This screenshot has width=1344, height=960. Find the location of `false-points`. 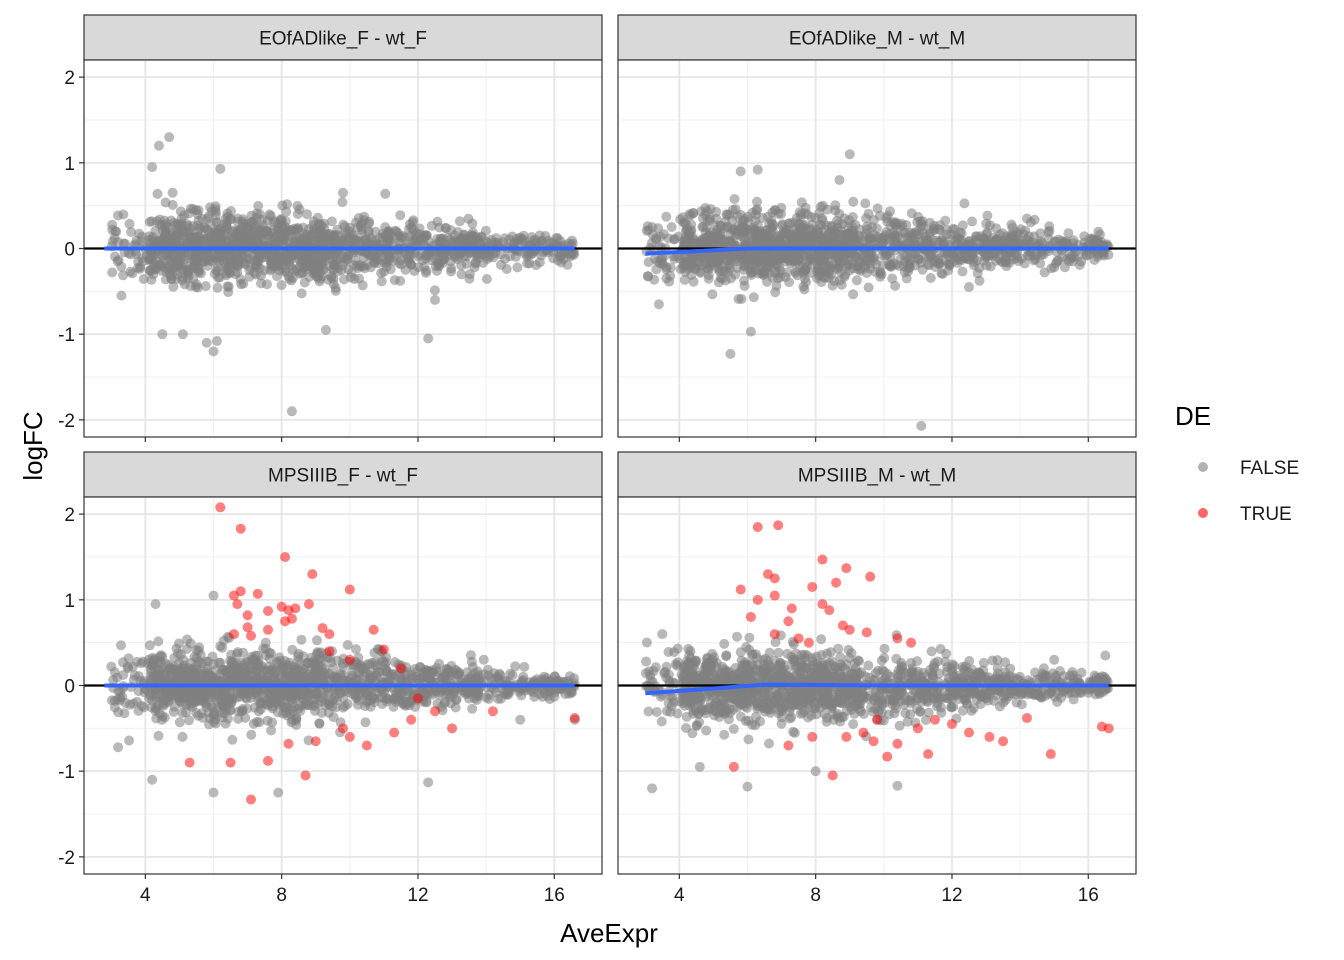

false-points is located at coordinates (876, 711).